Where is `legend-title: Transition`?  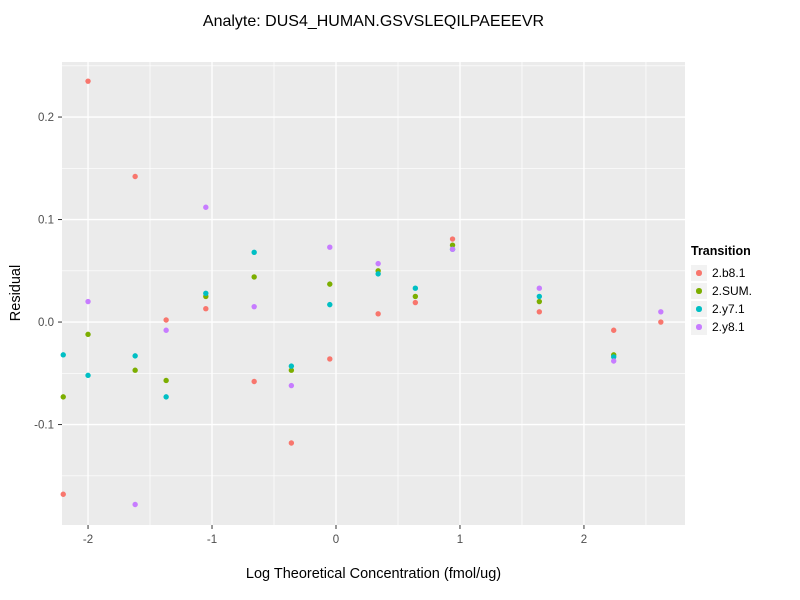 legend-title: Transition is located at coordinates (721, 251).